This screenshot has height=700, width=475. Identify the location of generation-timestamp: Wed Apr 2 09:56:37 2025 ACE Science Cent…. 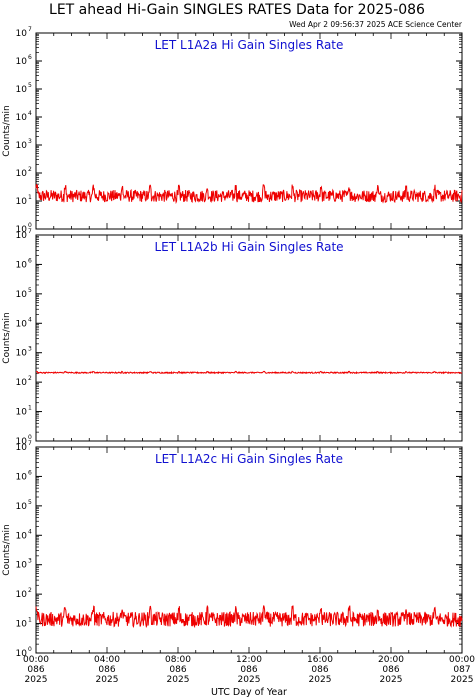
(376, 24).